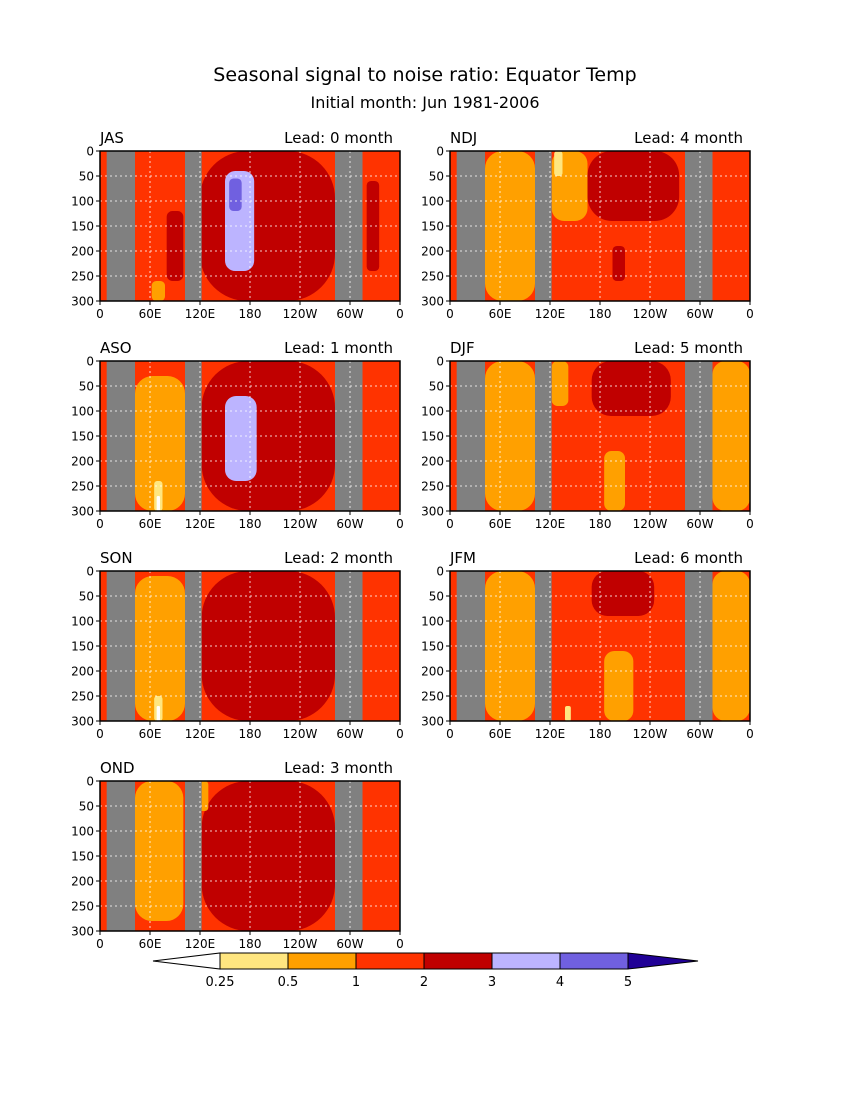  I want to click on colorbar-label: 3, so click(492, 982).